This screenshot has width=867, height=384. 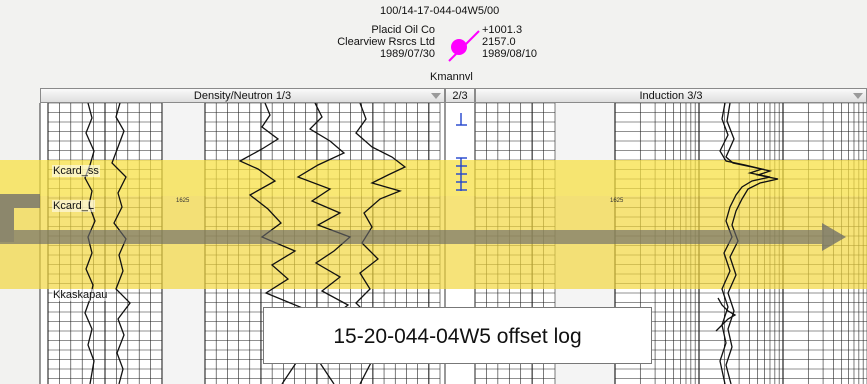 What do you see at coordinates (451, 77) in the screenshot?
I see `formation-name: Kmannvl` at bounding box center [451, 77].